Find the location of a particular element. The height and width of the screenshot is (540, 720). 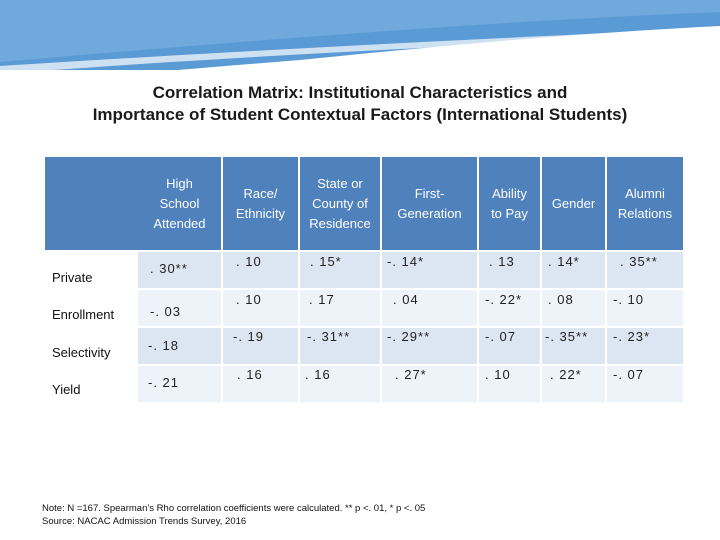

header-text: Attended is located at coordinates (179, 223).